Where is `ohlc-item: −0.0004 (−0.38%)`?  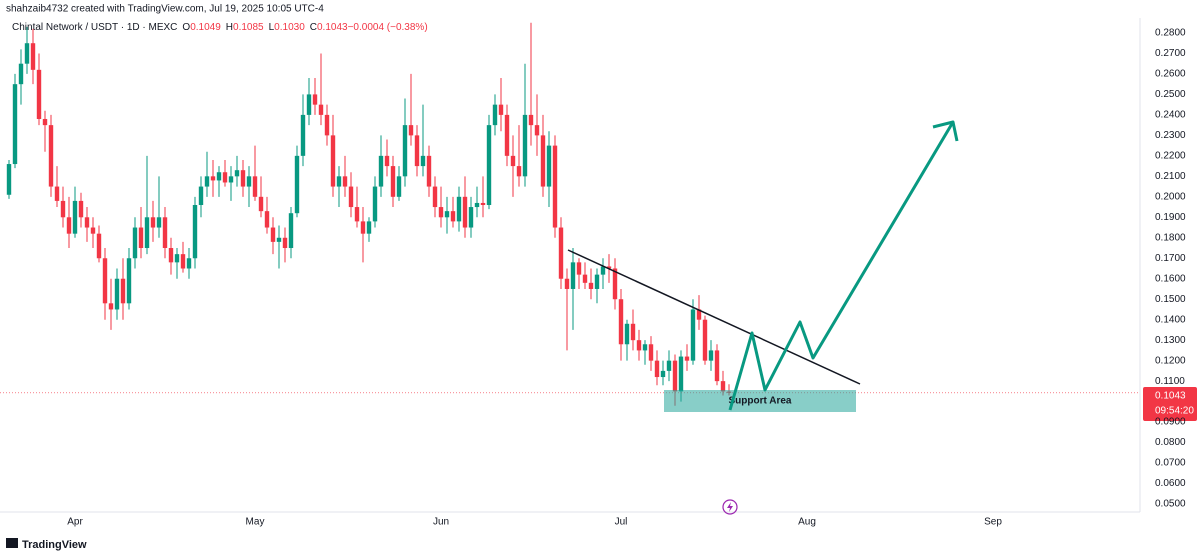 ohlc-item: −0.0004 (−0.38%) is located at coordinates (388, 27).